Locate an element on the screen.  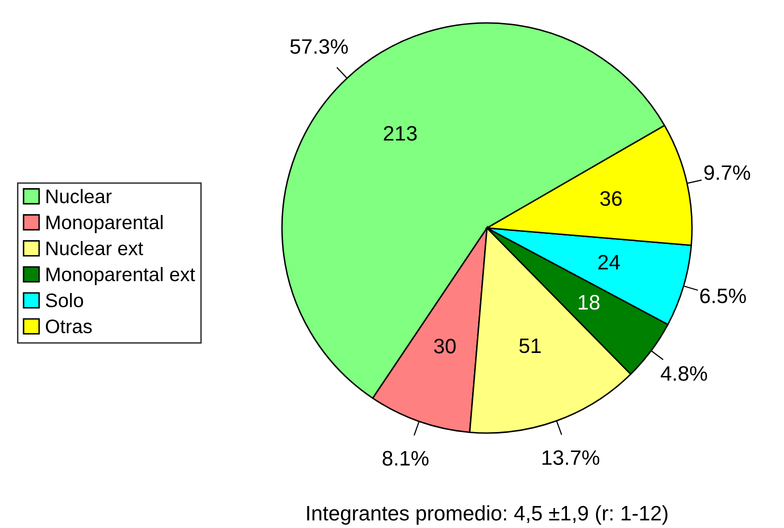
text: 9.7% is located at coordinates (727, 172).